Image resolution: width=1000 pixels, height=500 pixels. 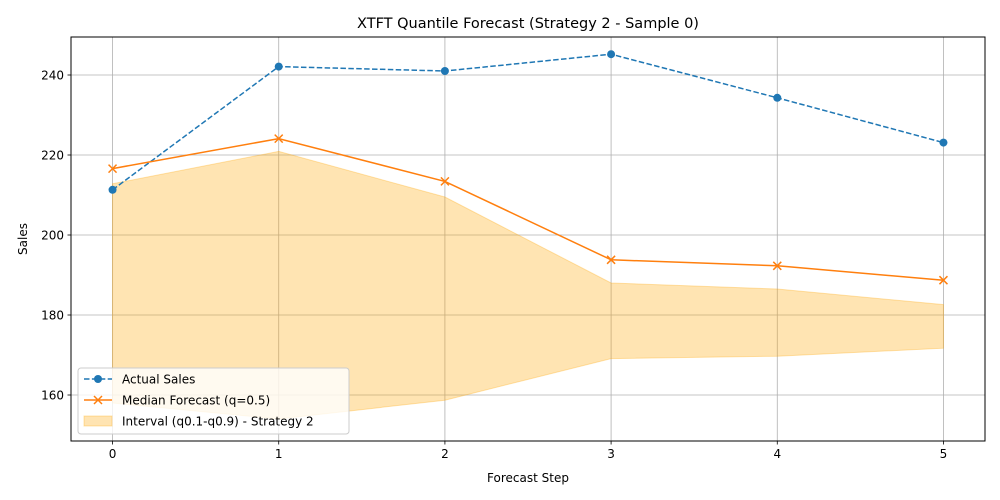 I want to click on legend-median-marker-icon, so click(x=98, y=400).